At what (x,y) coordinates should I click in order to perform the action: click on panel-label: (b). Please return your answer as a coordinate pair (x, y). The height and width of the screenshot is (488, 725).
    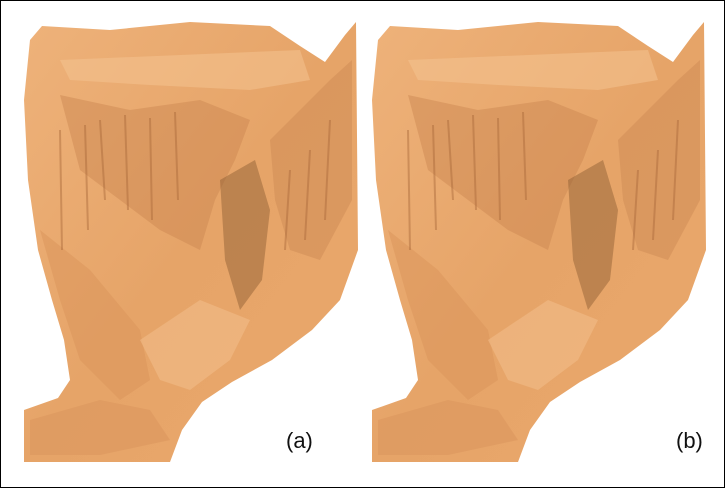
    Looking at the image, I should click on (689, 440).